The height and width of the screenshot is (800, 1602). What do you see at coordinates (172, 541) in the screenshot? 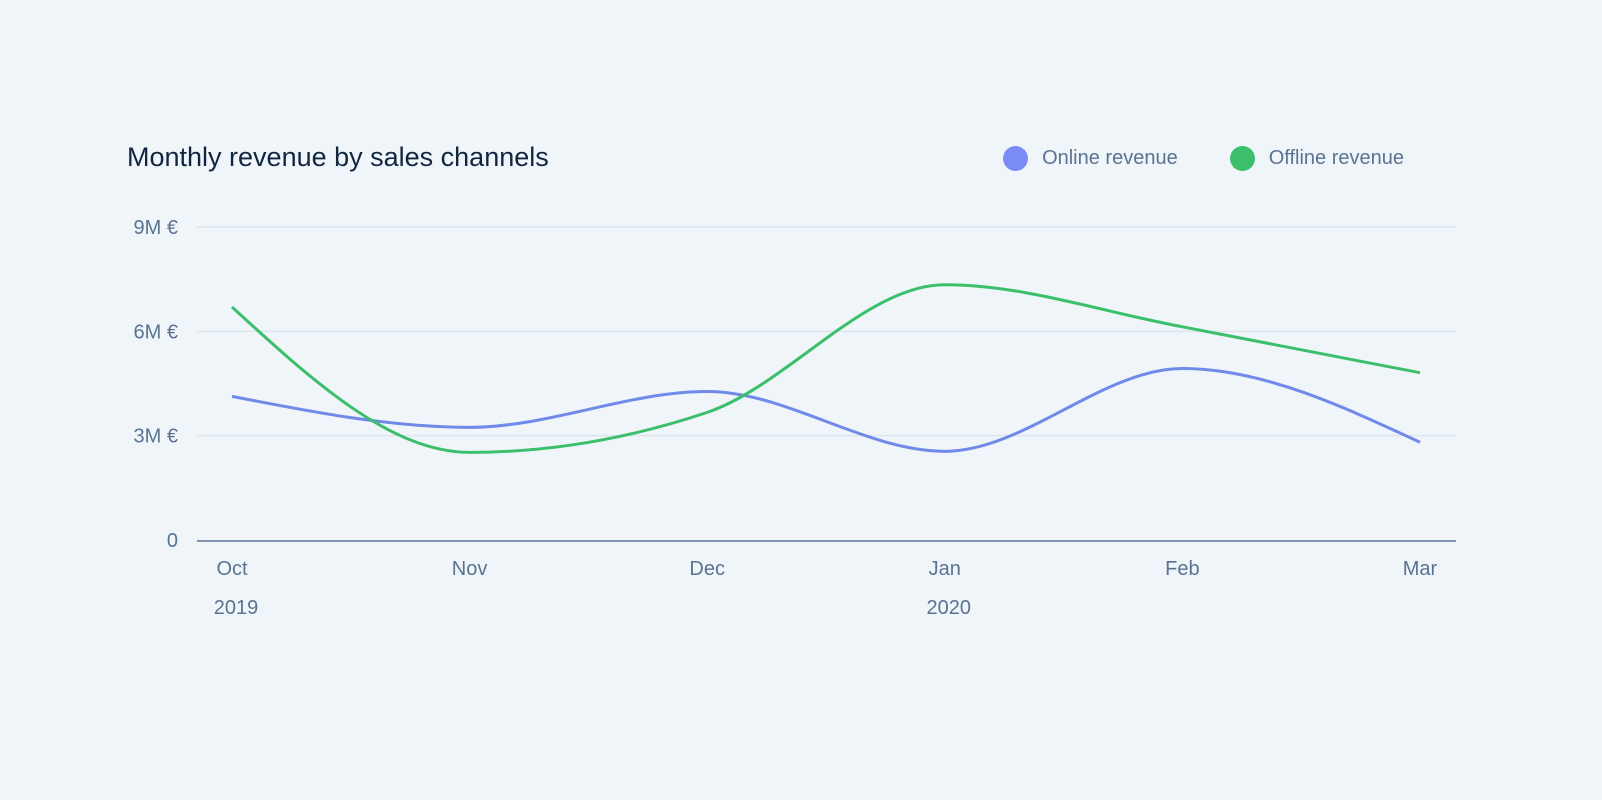
I see `y-tick-label: 0` at bounding box center [172, 541].